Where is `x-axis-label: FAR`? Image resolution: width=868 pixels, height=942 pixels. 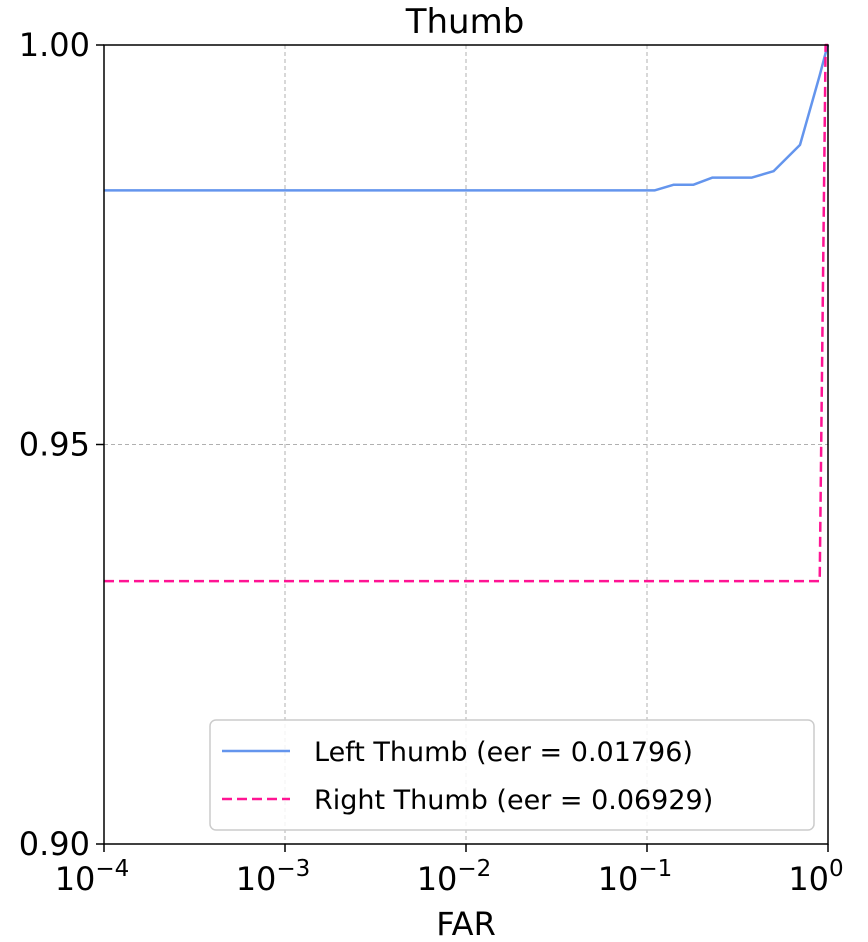 x-axis-label: FAR is located at coordinates (466, 923).